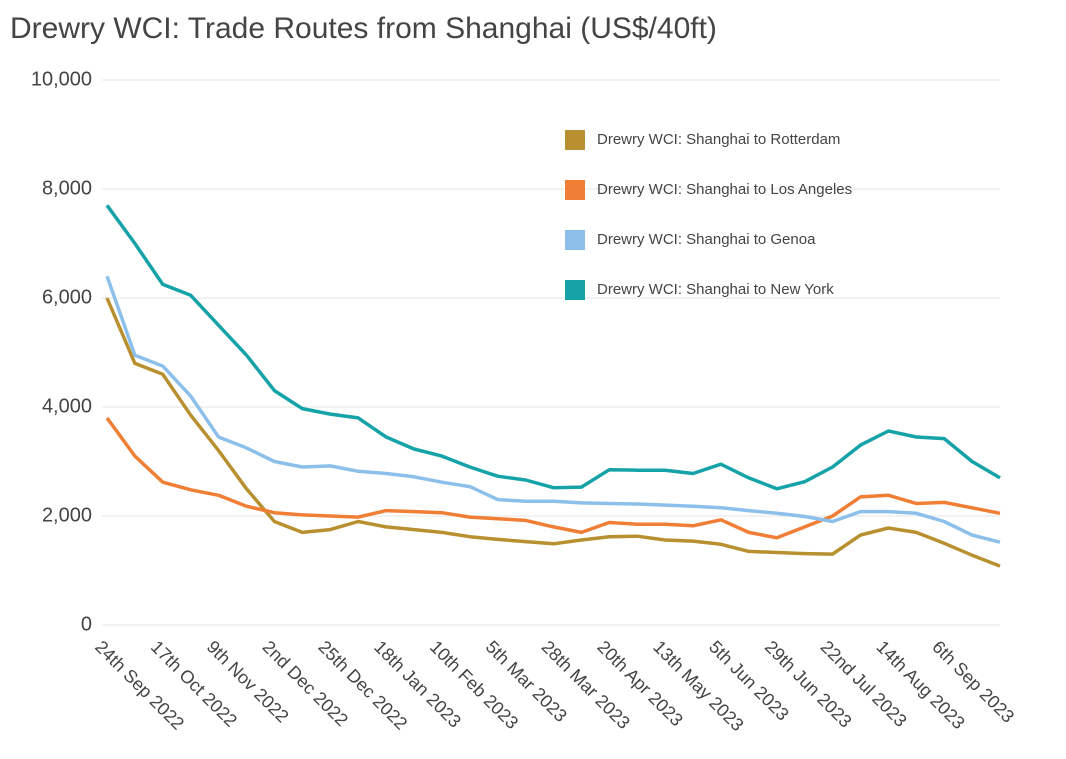 This screenshot has height=759, width=1066. I want to click on y-tick-label: 2,000, so click(67, 515).